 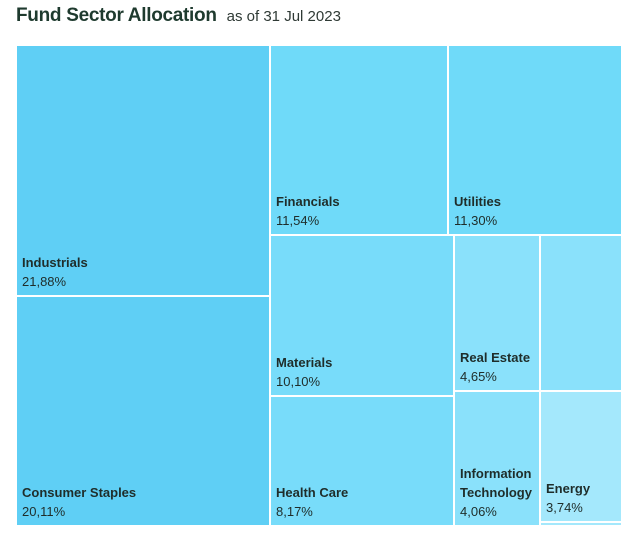 I want to click on tile-label: Energy 3,74%, so click(x=568, y=498).